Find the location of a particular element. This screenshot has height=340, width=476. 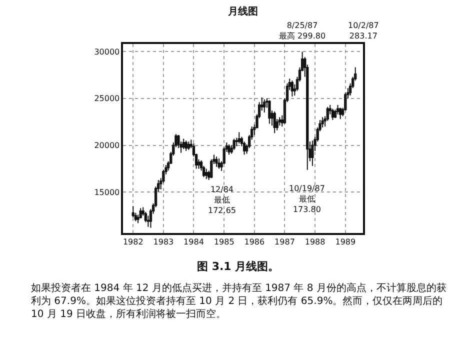

x-tick-label: 1987 is located at coordinates (284, 241).